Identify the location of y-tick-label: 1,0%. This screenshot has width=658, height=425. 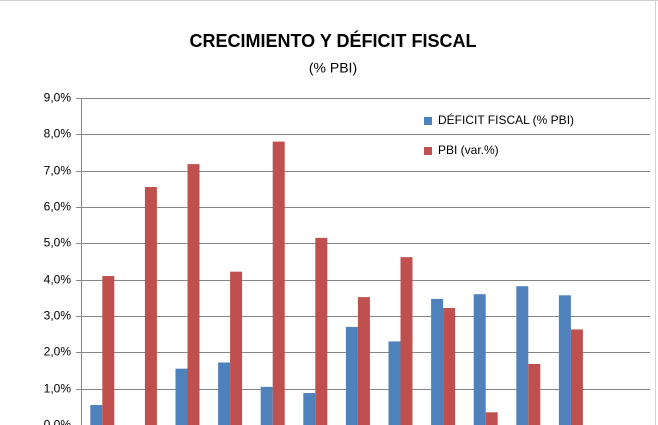
(58, 389).